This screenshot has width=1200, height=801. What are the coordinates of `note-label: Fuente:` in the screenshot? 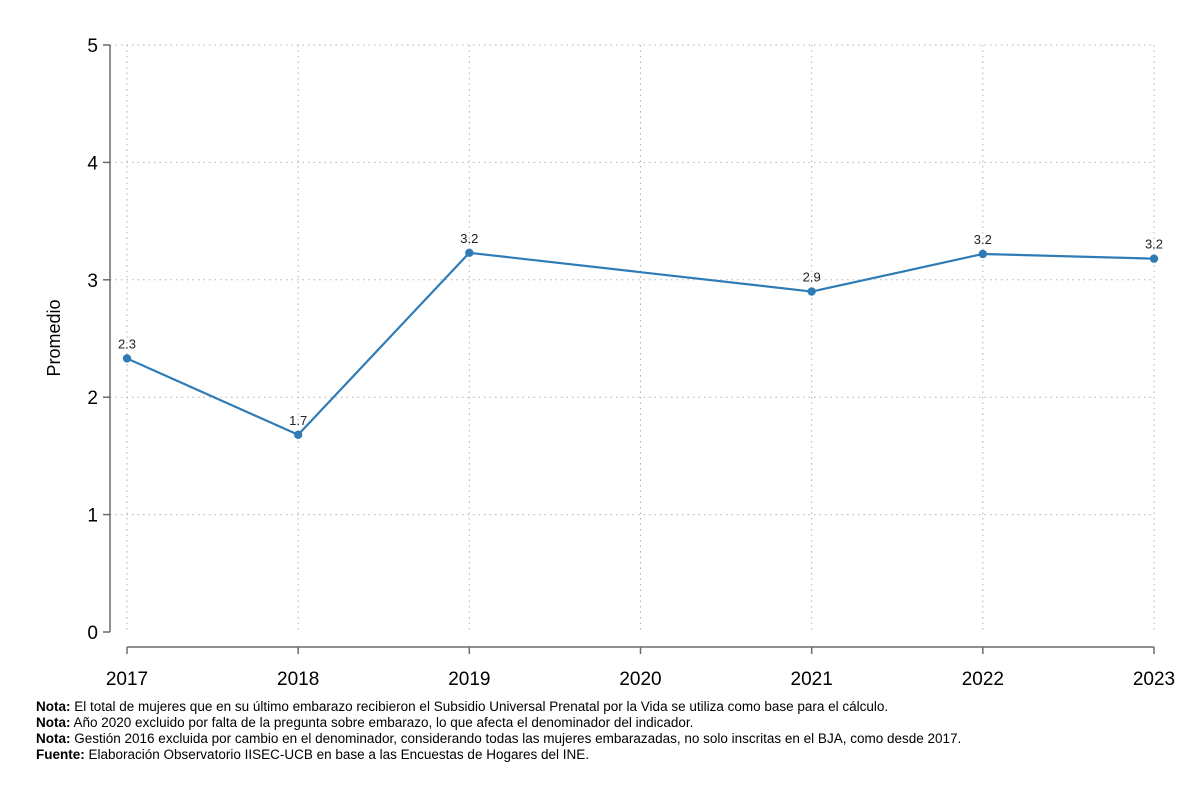 It's located at (60, 754).